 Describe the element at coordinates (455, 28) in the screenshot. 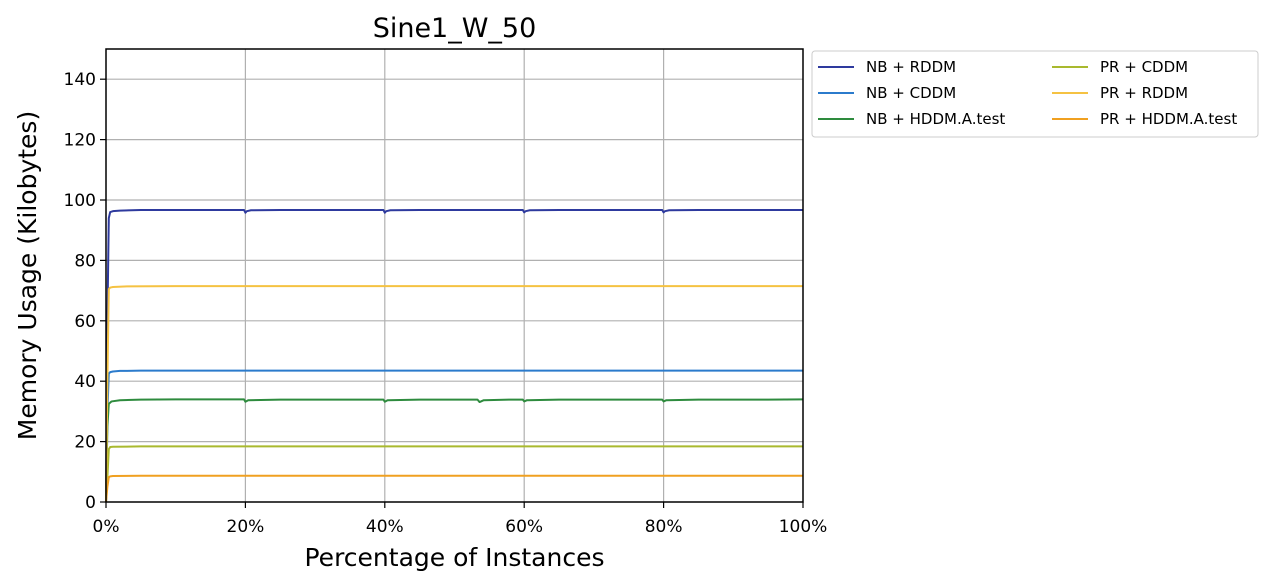

I see `chart-title: Sine1_W_50` at that location.